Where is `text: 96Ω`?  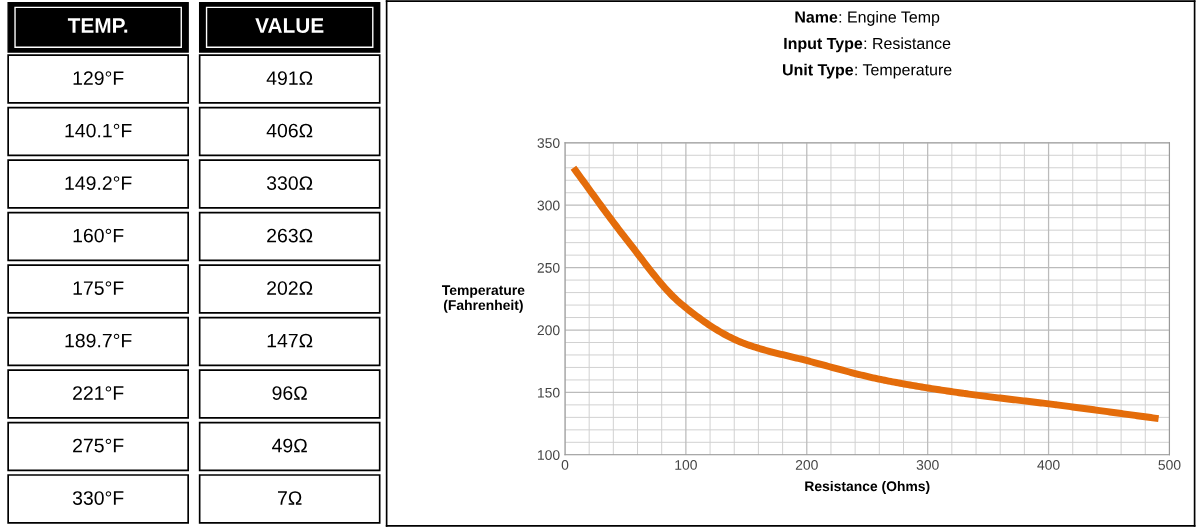 text: 96Ω is located at coordinates (289, 393).